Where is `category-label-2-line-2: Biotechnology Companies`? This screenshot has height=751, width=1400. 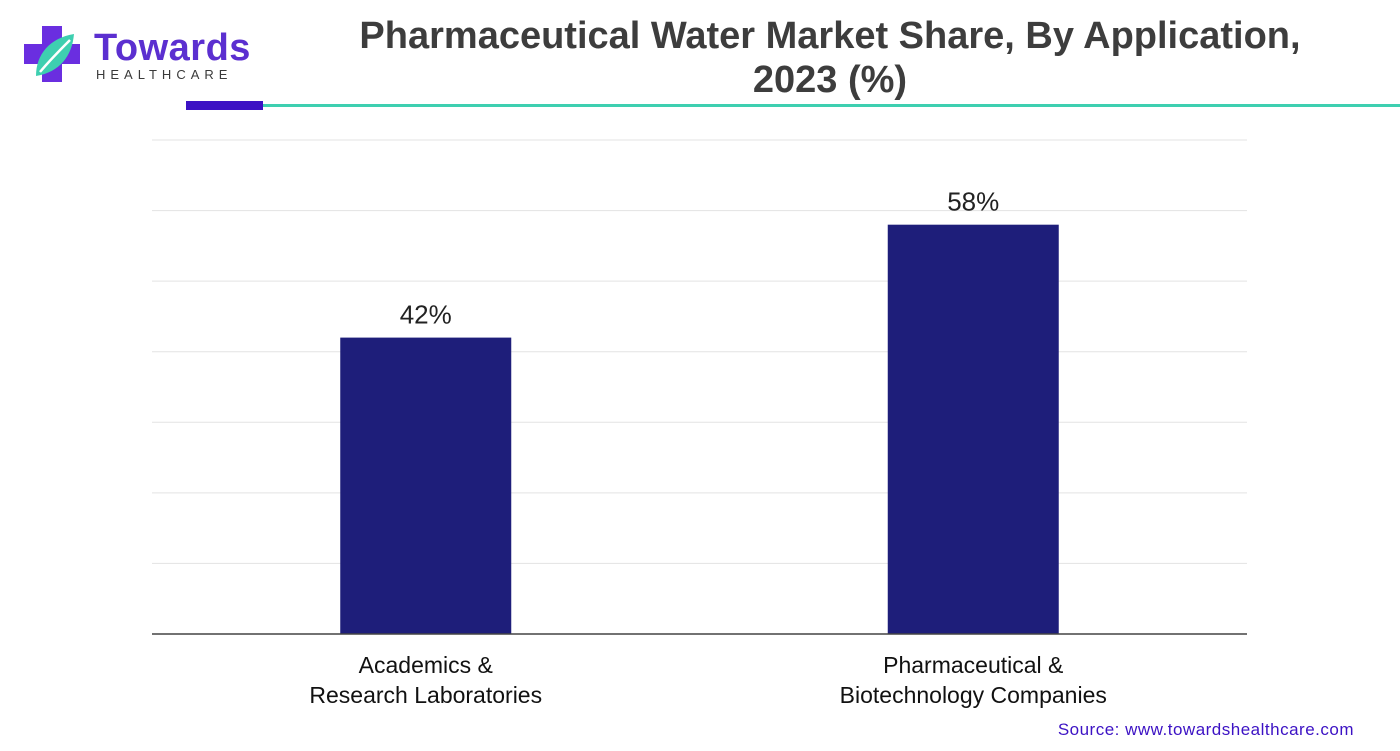 category-label-2-line-2: Biotechnology Companies is located at coordinates (973, 695).